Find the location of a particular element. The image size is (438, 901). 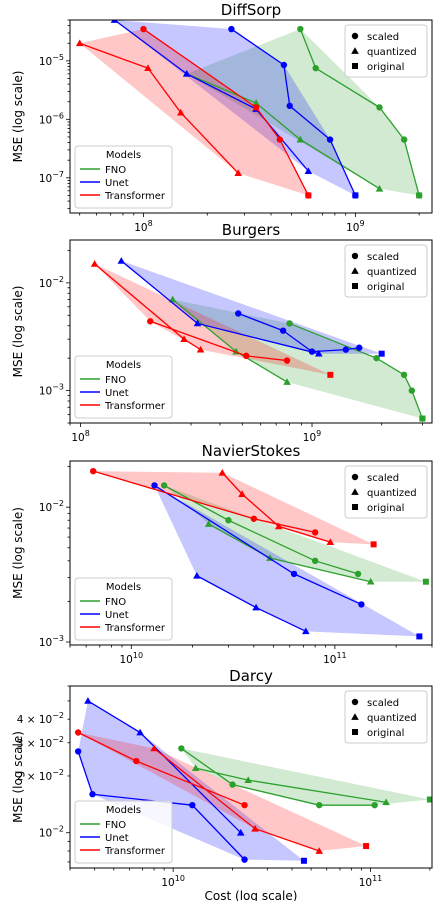

models-legend-title: Models is located at coordinates (123, 810).